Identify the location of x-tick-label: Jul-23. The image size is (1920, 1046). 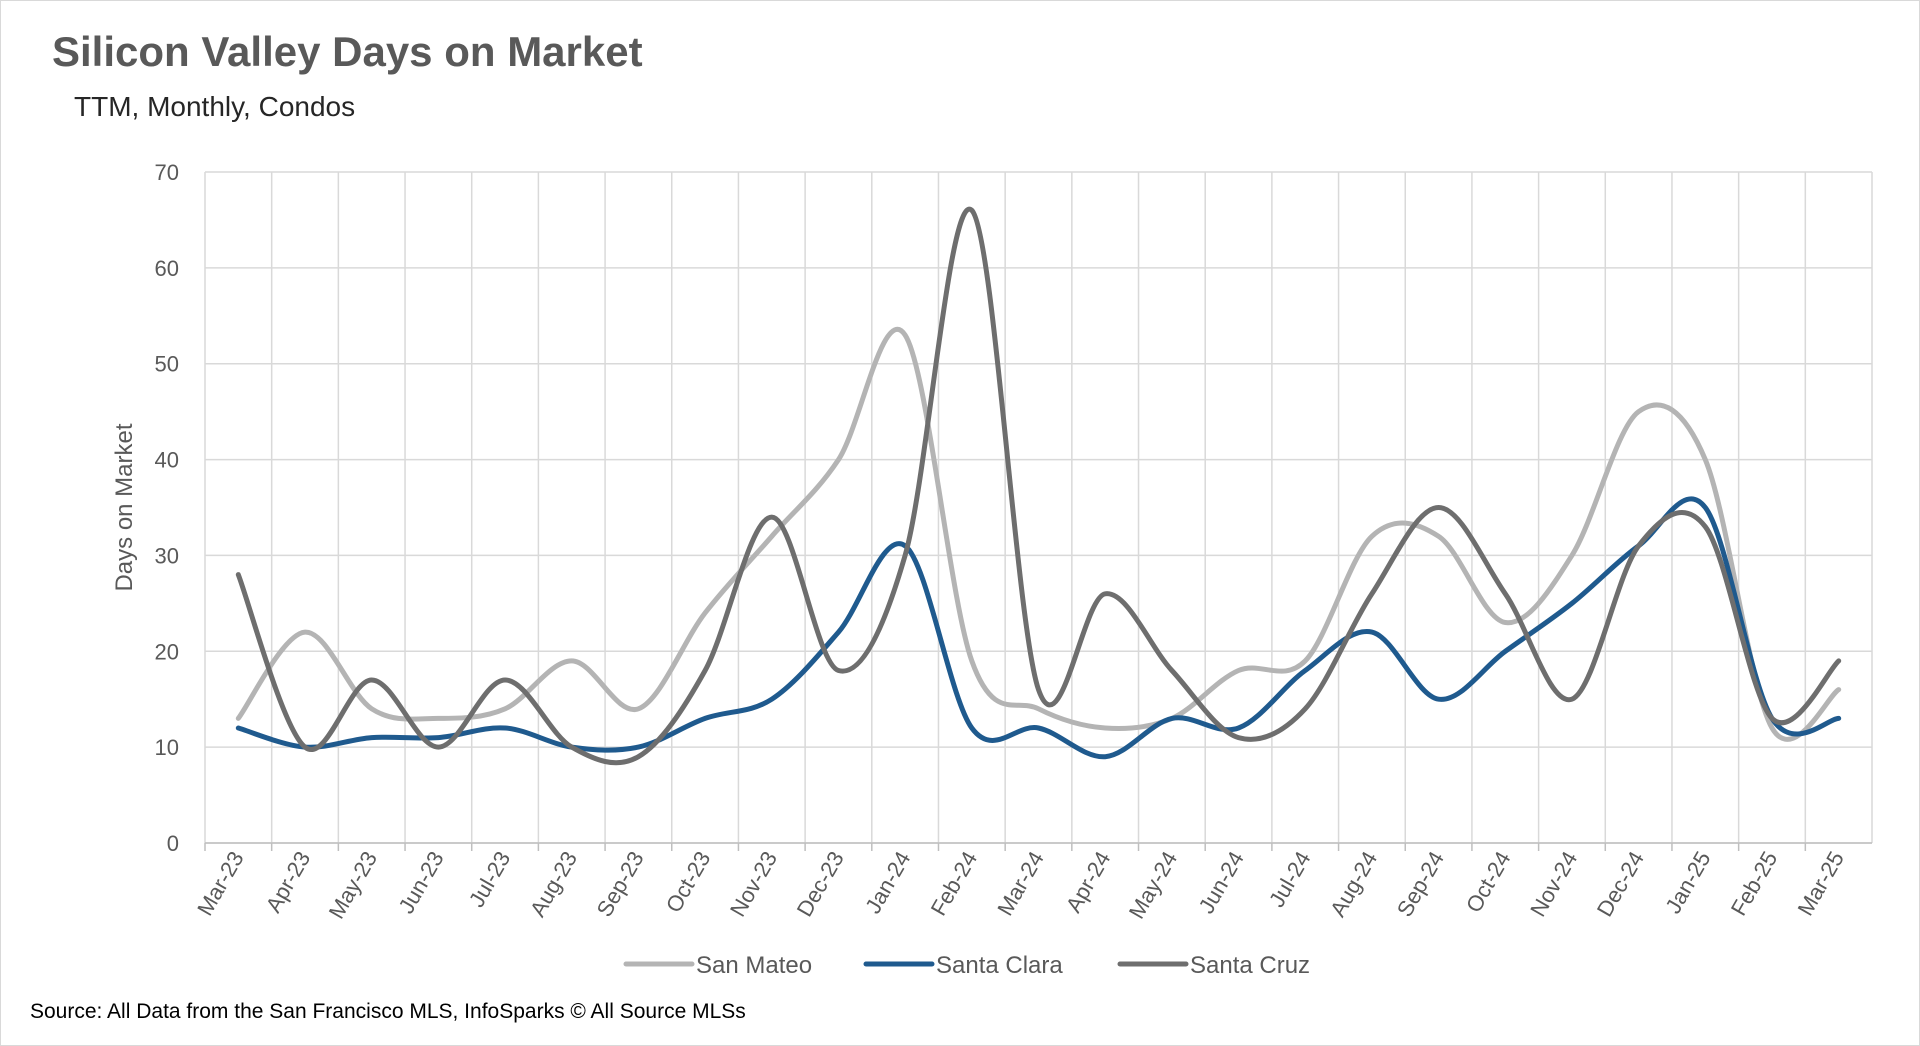
(490, 879).